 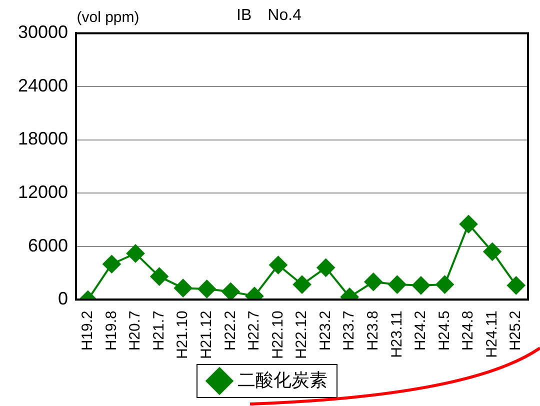 What do you see at coordinates (108, 17) in the screenshot?
I see `y-axis-title: (vol ppm)` at bounding box center [108, 17].